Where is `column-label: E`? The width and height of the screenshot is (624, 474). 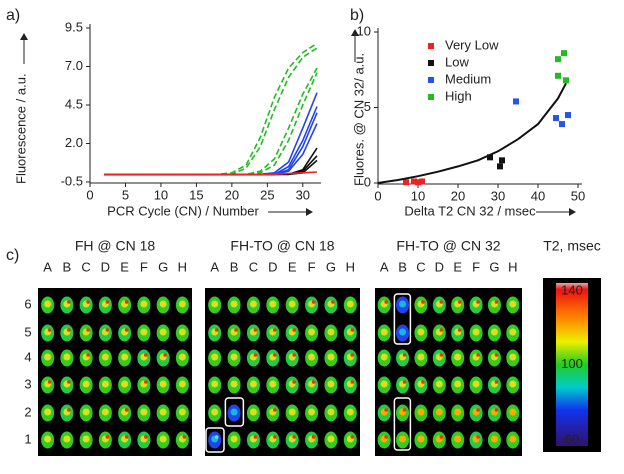 column-label: E is located at coordinates (124, 266).